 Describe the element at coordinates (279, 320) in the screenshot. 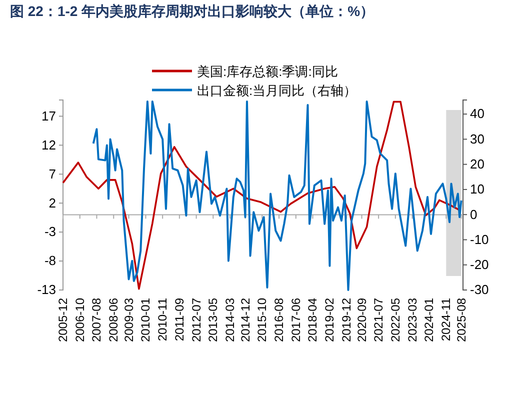

I see `x-tick-label: 2016-08` at that location.